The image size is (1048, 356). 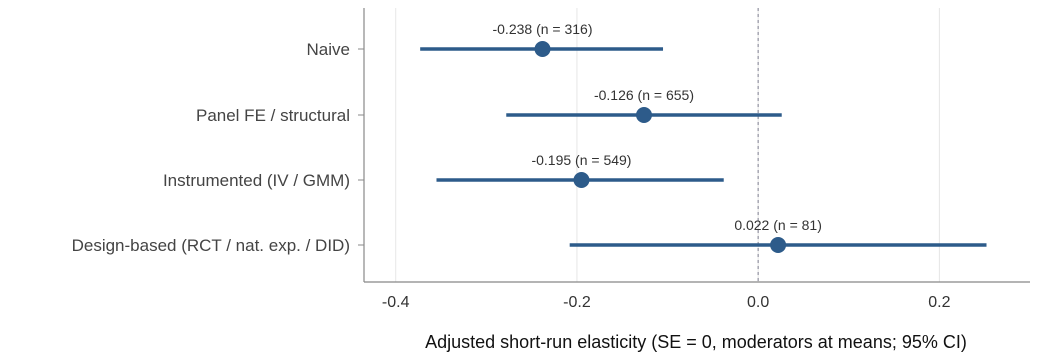 What do you see at coordinates (644, 95) in the screenshot?
I see `data-label: -0.126 (n = 655)` at bounding box center [644, 95].